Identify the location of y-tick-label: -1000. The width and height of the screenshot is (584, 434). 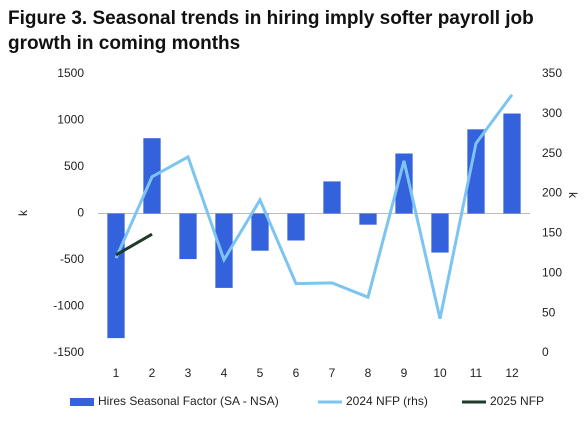
(68, 306).